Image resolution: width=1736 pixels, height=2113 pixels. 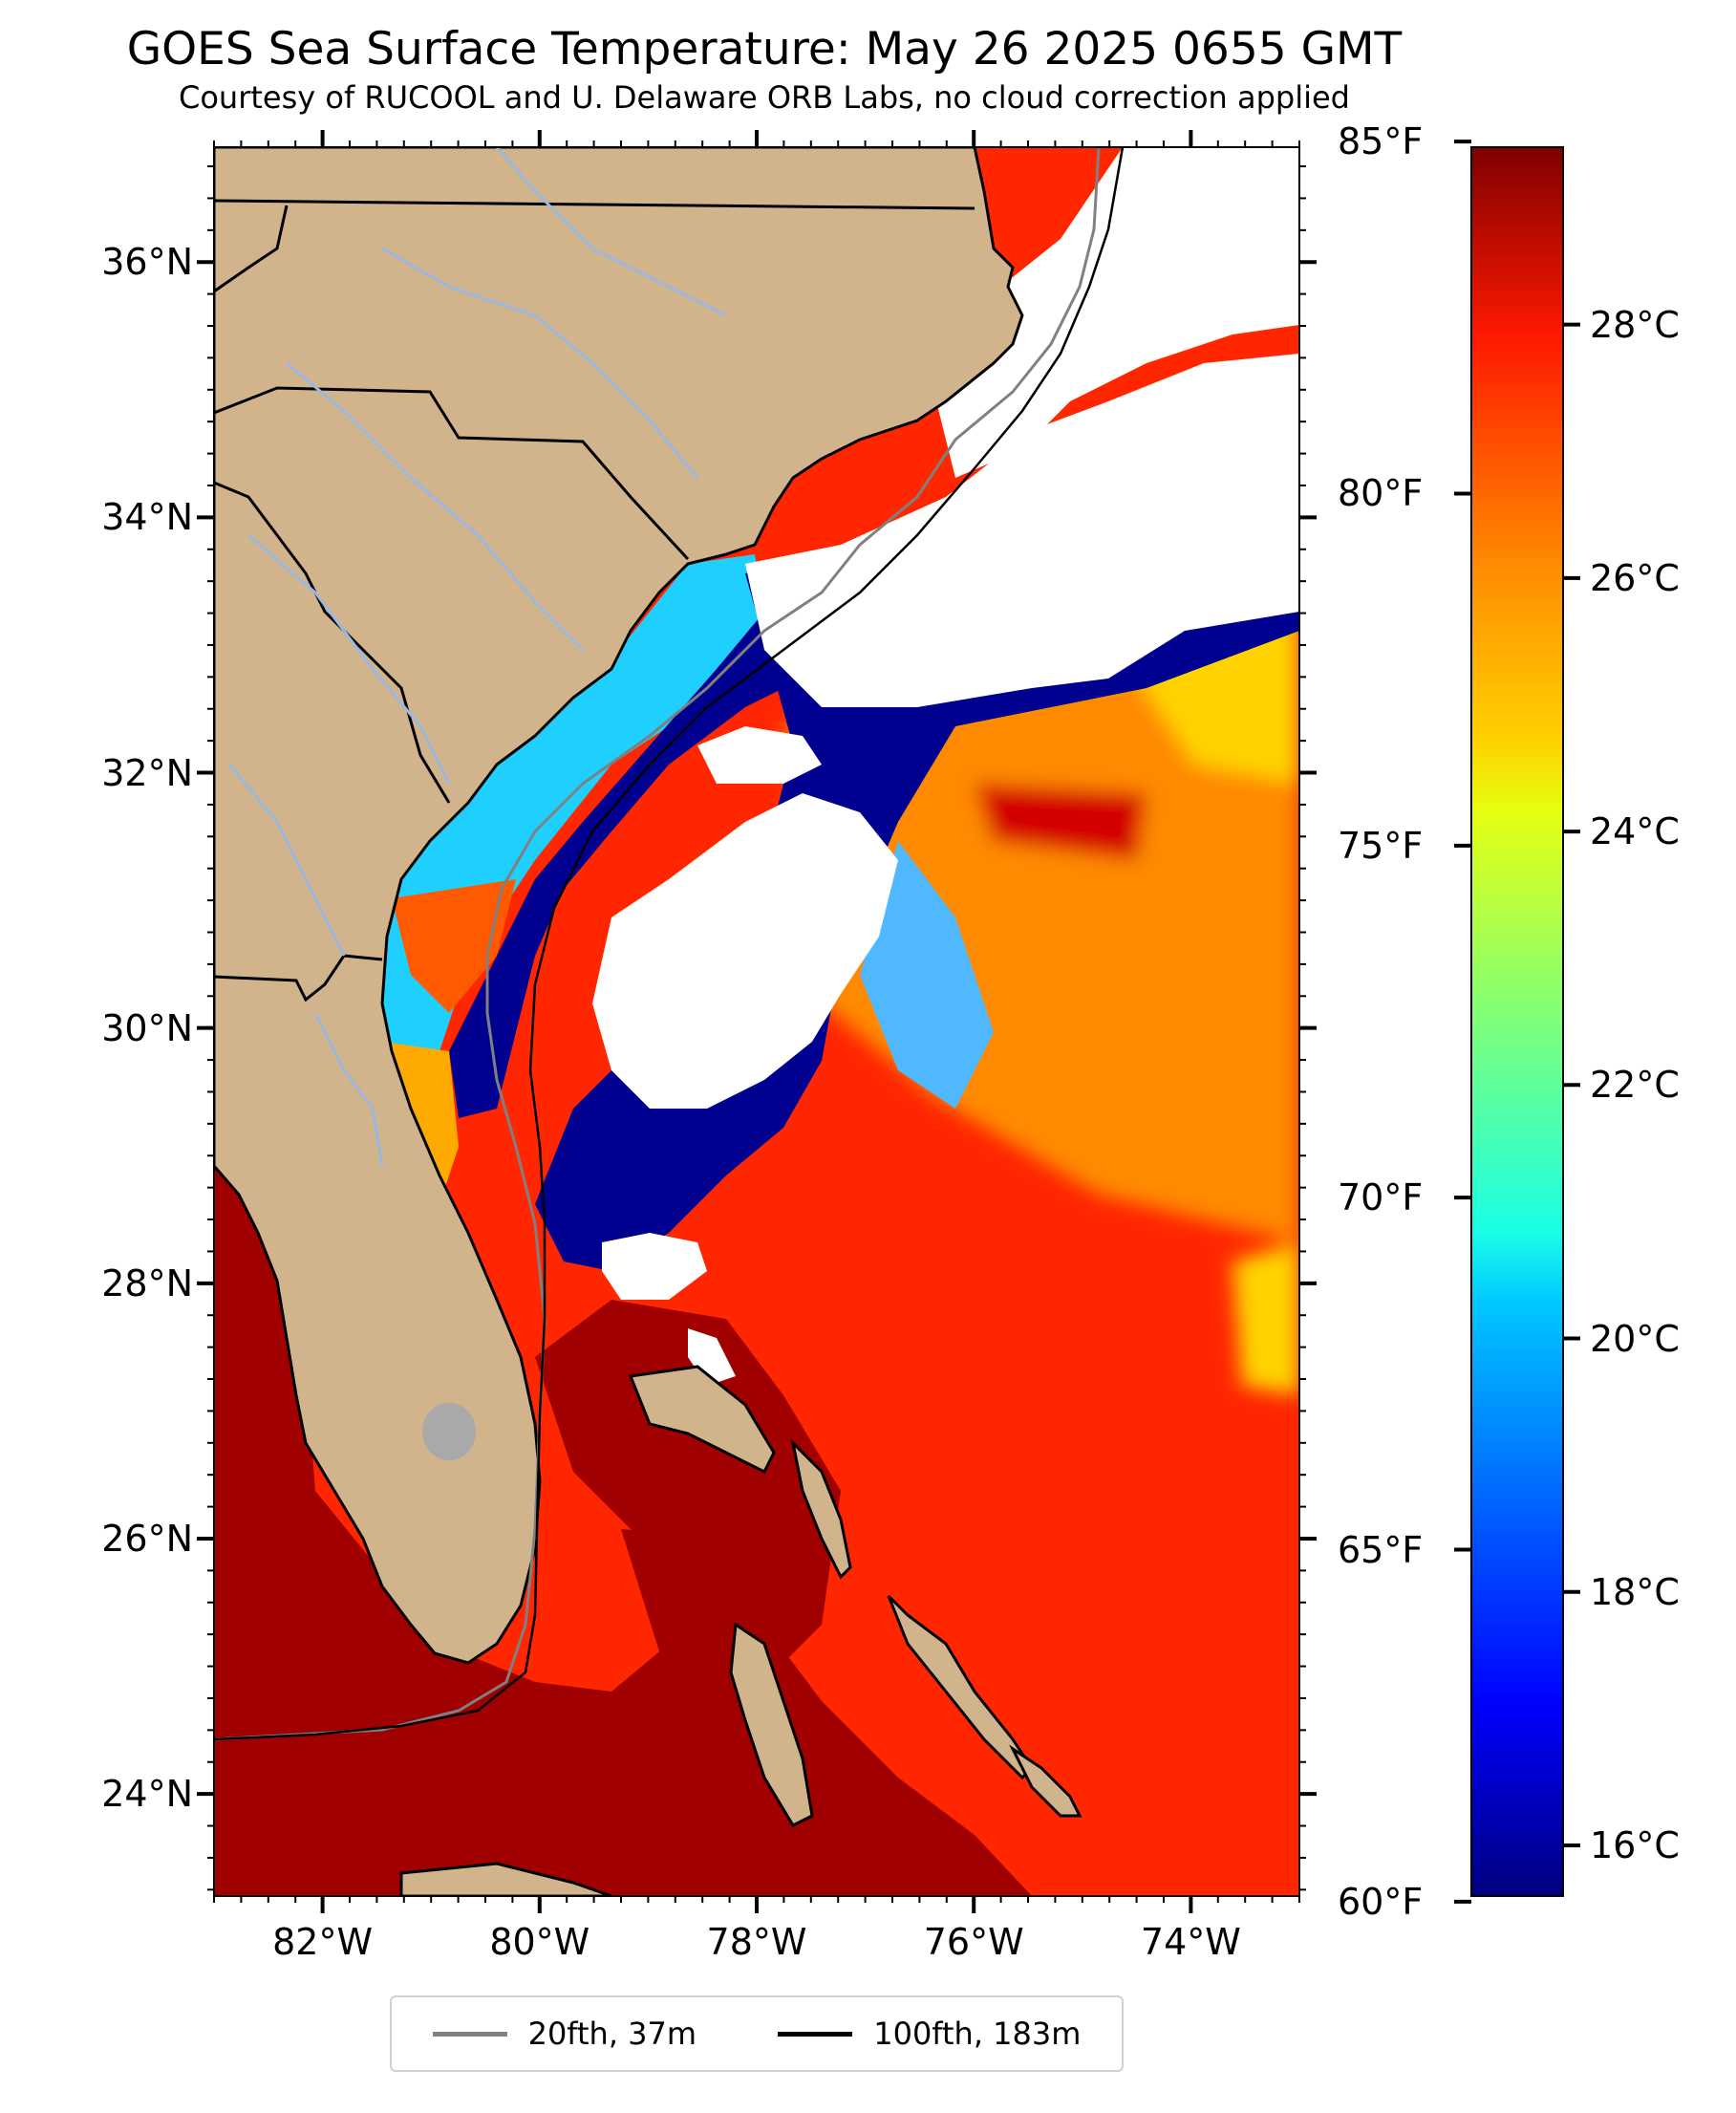 What do you see at coordinates (1045, 1781) in the screenshot?
I see `long-island` at bounding box center [1045, 1781].